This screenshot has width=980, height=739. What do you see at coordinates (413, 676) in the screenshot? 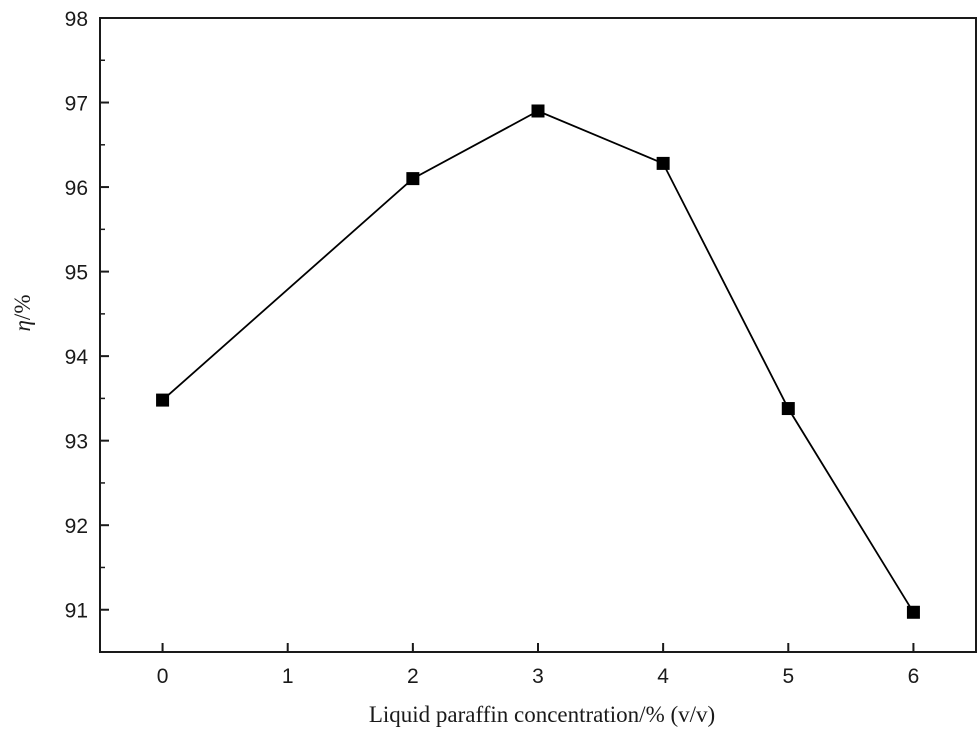
I see `x-tick-label-2: 2` at bounding box center [413, 676].